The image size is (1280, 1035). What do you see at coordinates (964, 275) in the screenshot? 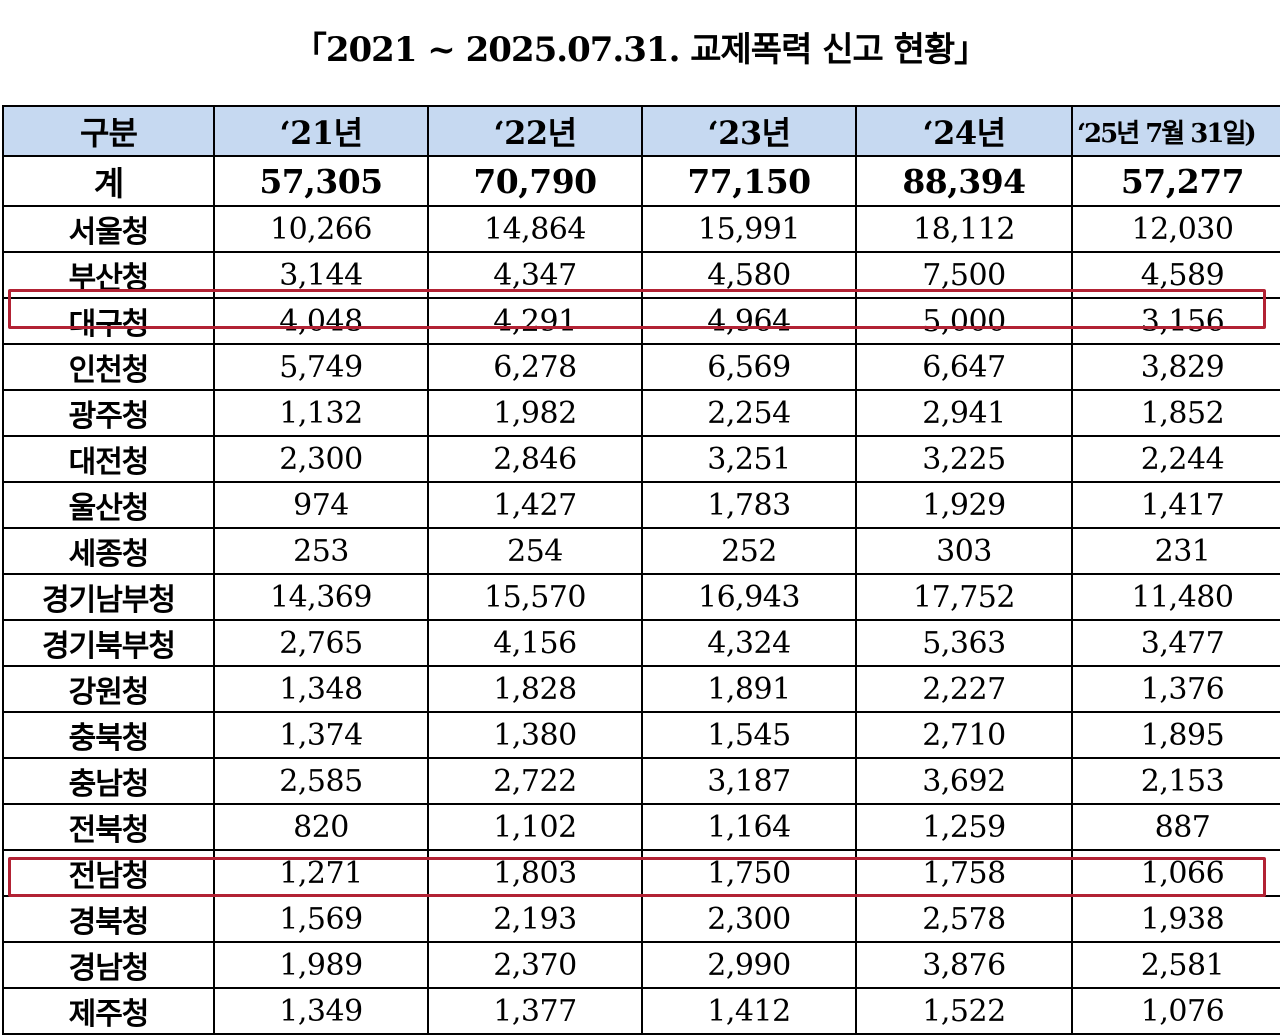
I see `table-cell: 7,500` at bounding box center [964, 275].